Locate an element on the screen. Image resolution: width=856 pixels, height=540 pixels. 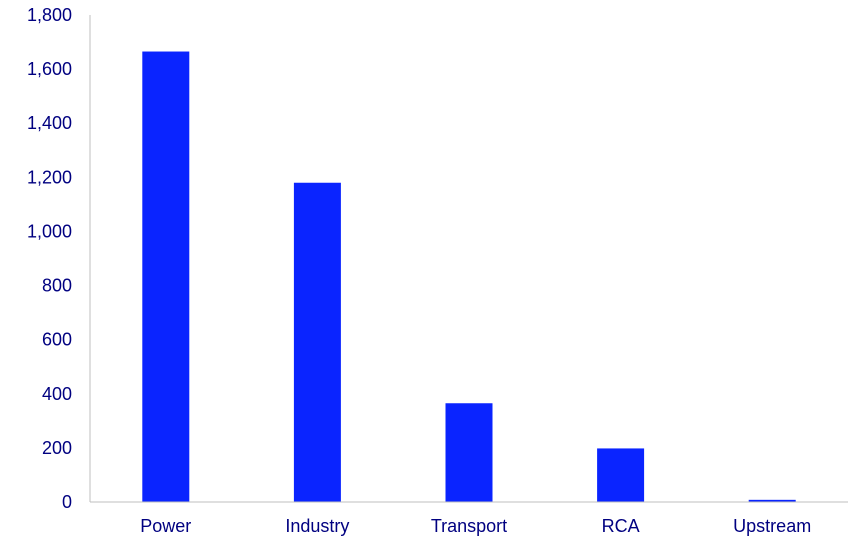
bar-rca is located at coordinates (621, 475).